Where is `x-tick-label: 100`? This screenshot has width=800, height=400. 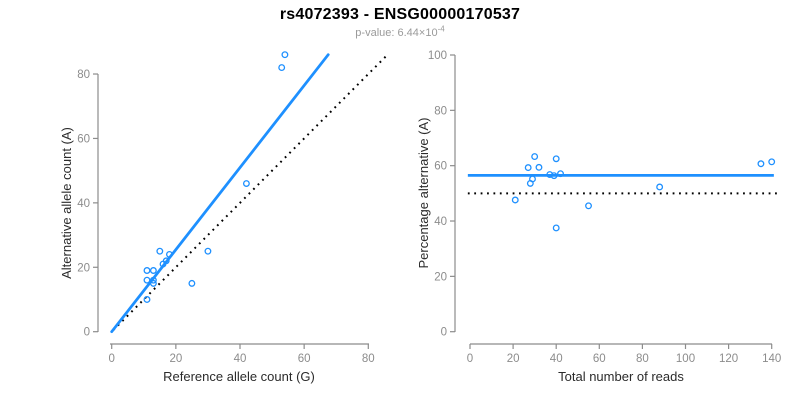 x-tick-label: 100 is located at coordinates (685, 359).